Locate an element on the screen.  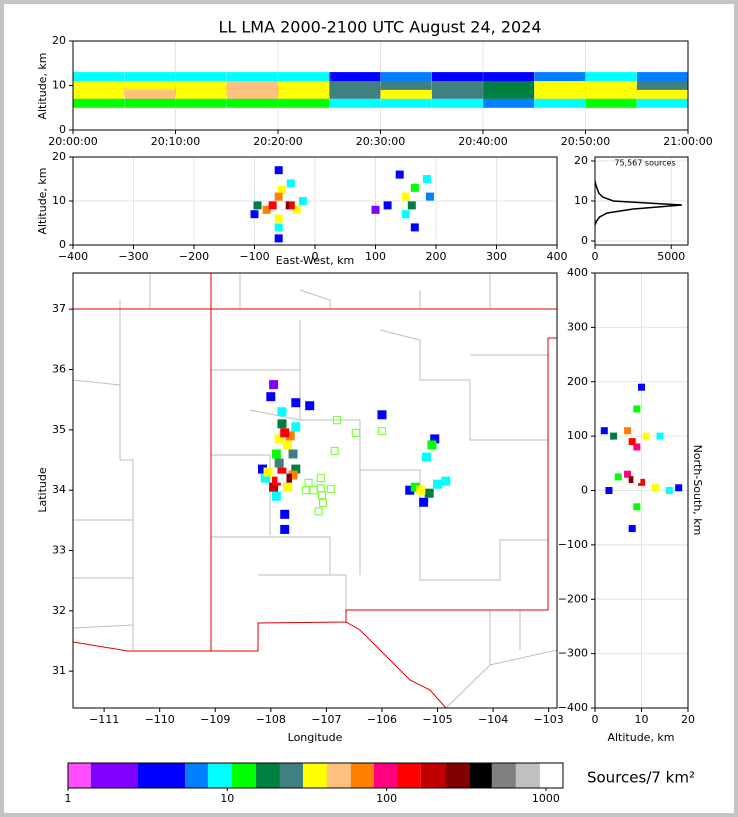
altitude-histogram is located at coordinates (638, 203).